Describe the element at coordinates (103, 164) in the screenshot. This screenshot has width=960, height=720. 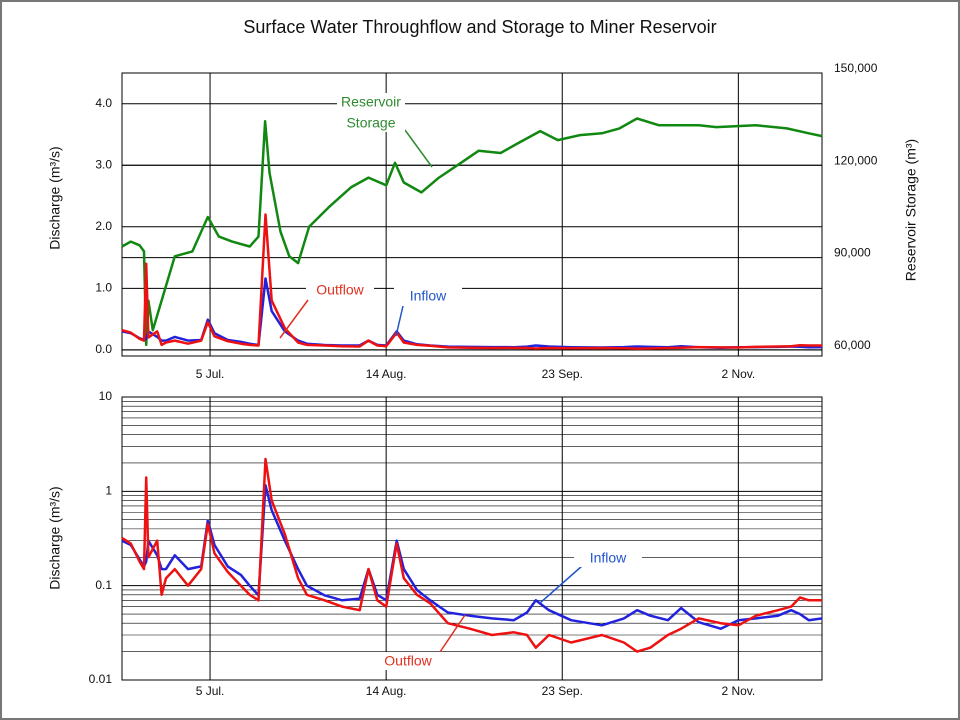
I see `y-tick-label: 3.0` at that location.